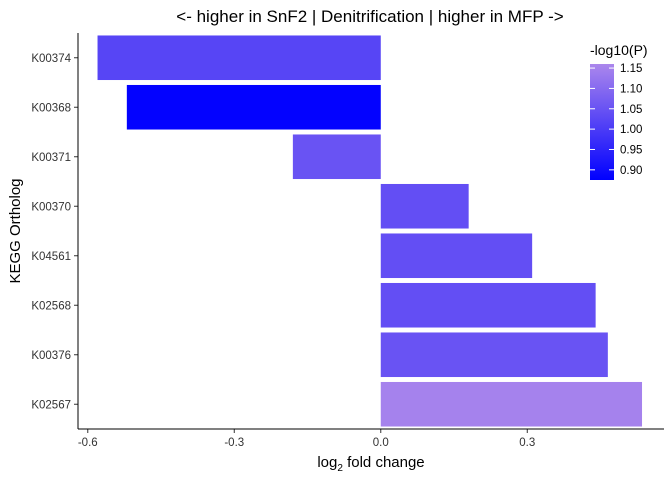 This screenshot has width=672, height=480. Describe the element at coordinates (88, 443) in the screenshot. I see `x-tick-label: -0.6` at that location.